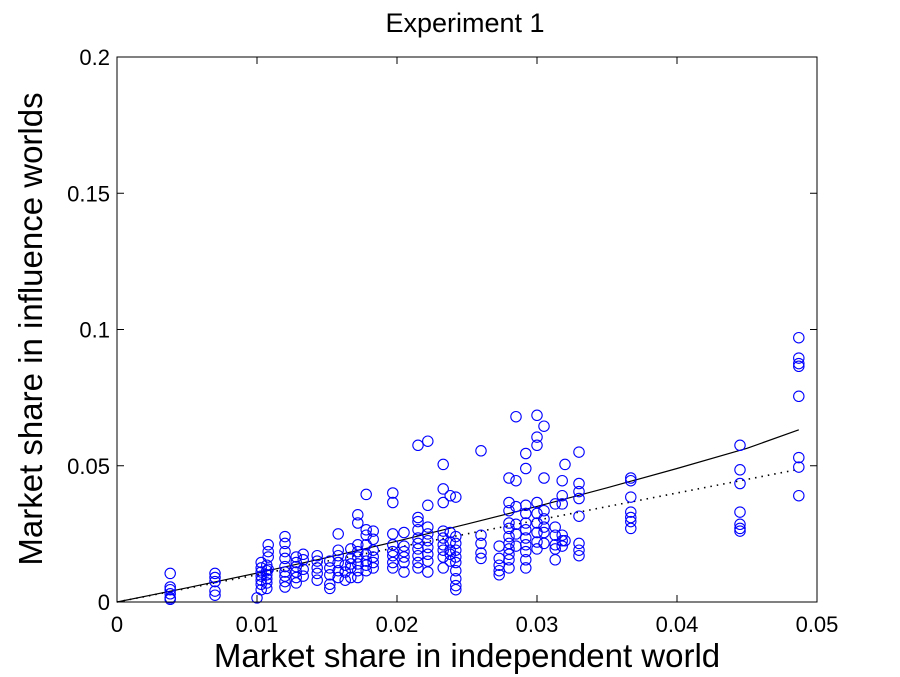 Image resolution: width=900 pixels, height=677 pixels. What do you see at coordinates (677, 624) in the screenshot?
I see `x-tick-label: 0.04` at bounding box center [677, 624].